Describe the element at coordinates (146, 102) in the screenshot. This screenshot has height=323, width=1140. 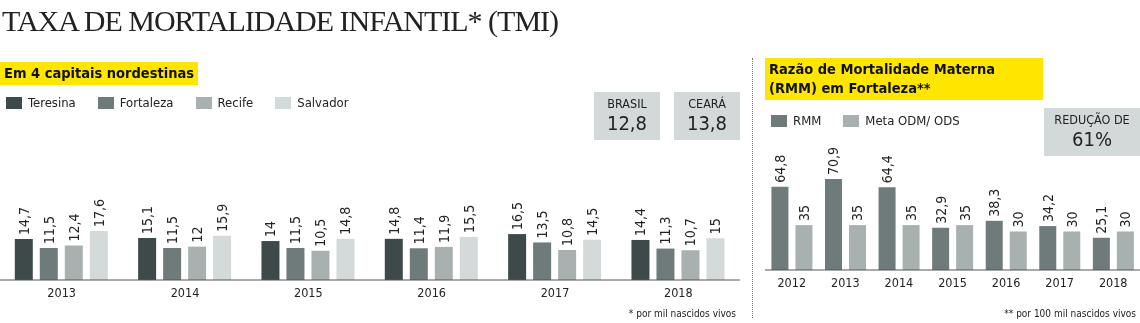
I see `legend-label: Fortaleza` at that location.